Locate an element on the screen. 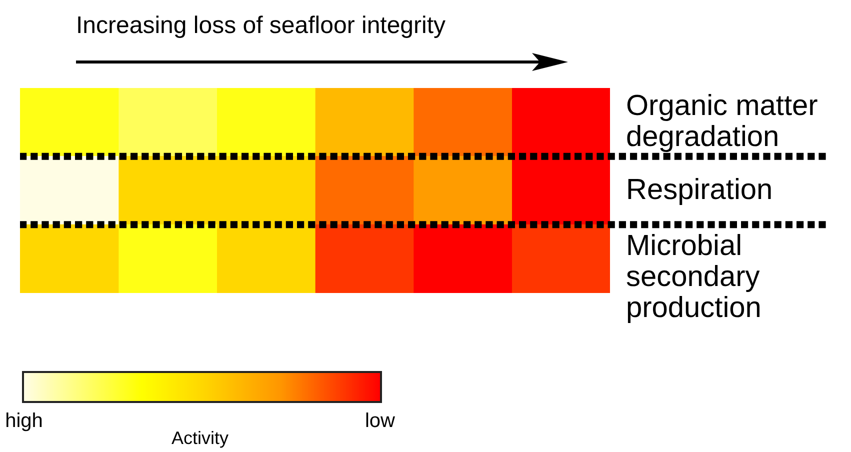 This screenshot has height=452, width=851. y-tick-label: Organic matter degradation is located at coordinates (722, 122).